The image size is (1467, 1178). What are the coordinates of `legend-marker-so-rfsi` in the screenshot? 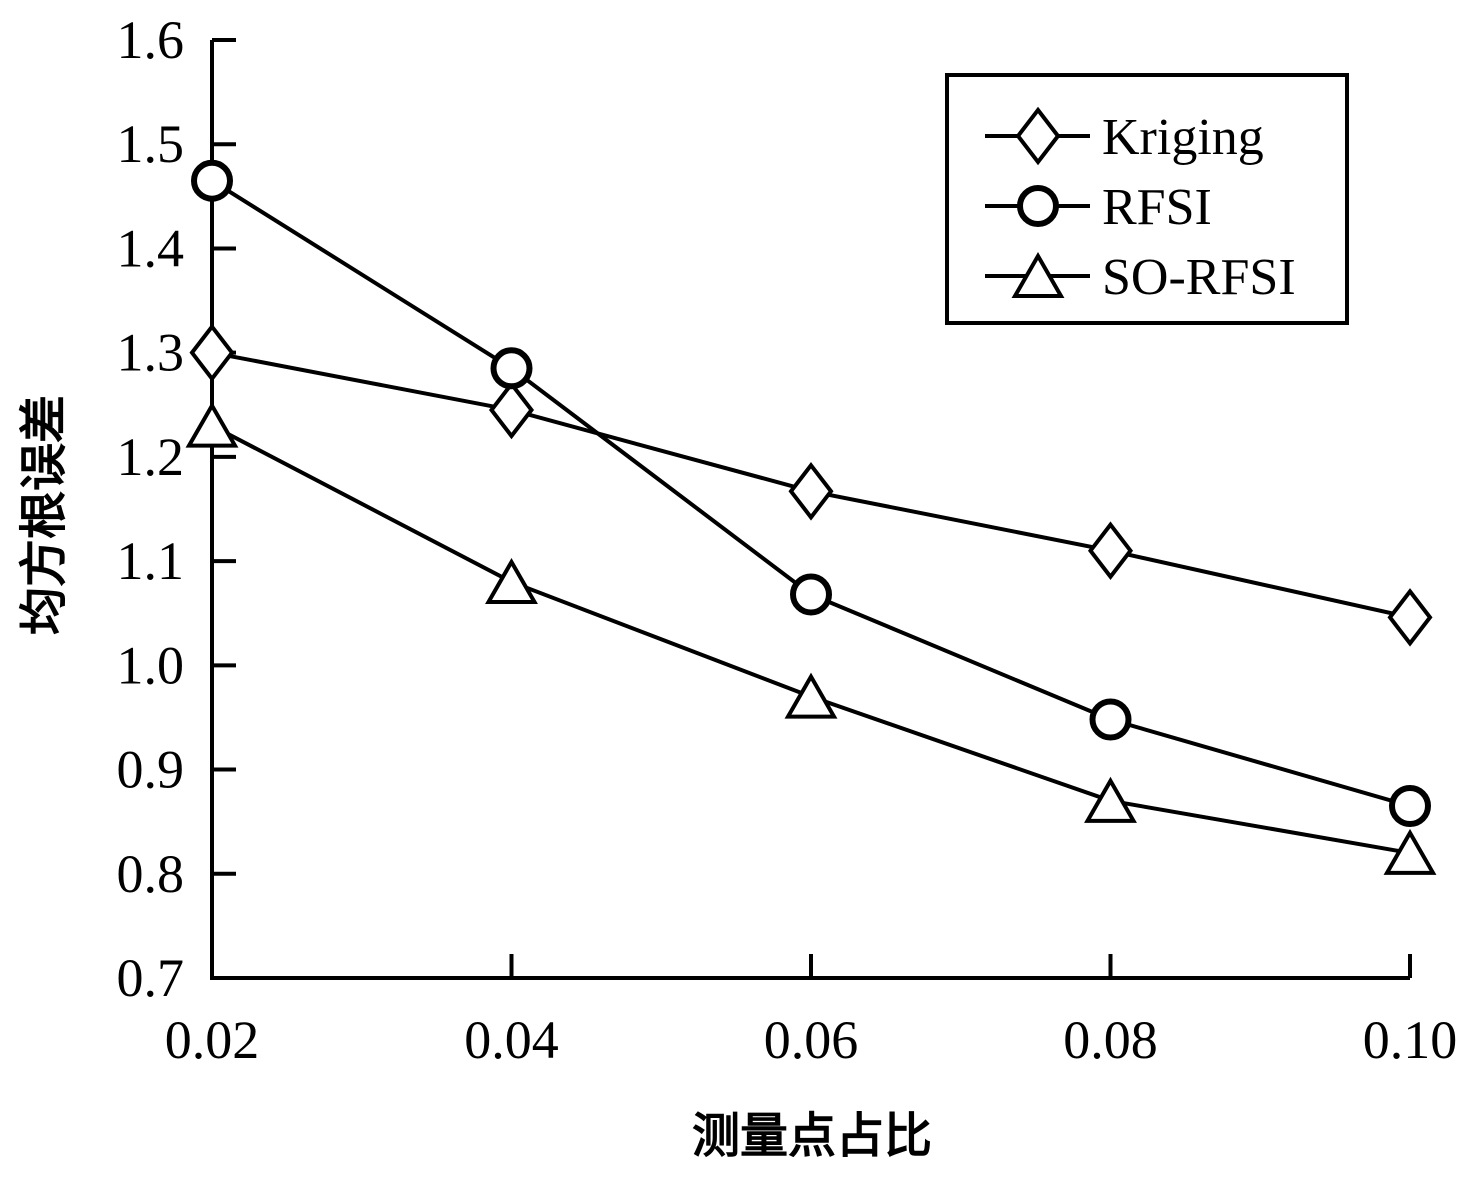 It's located at (1038, 274).